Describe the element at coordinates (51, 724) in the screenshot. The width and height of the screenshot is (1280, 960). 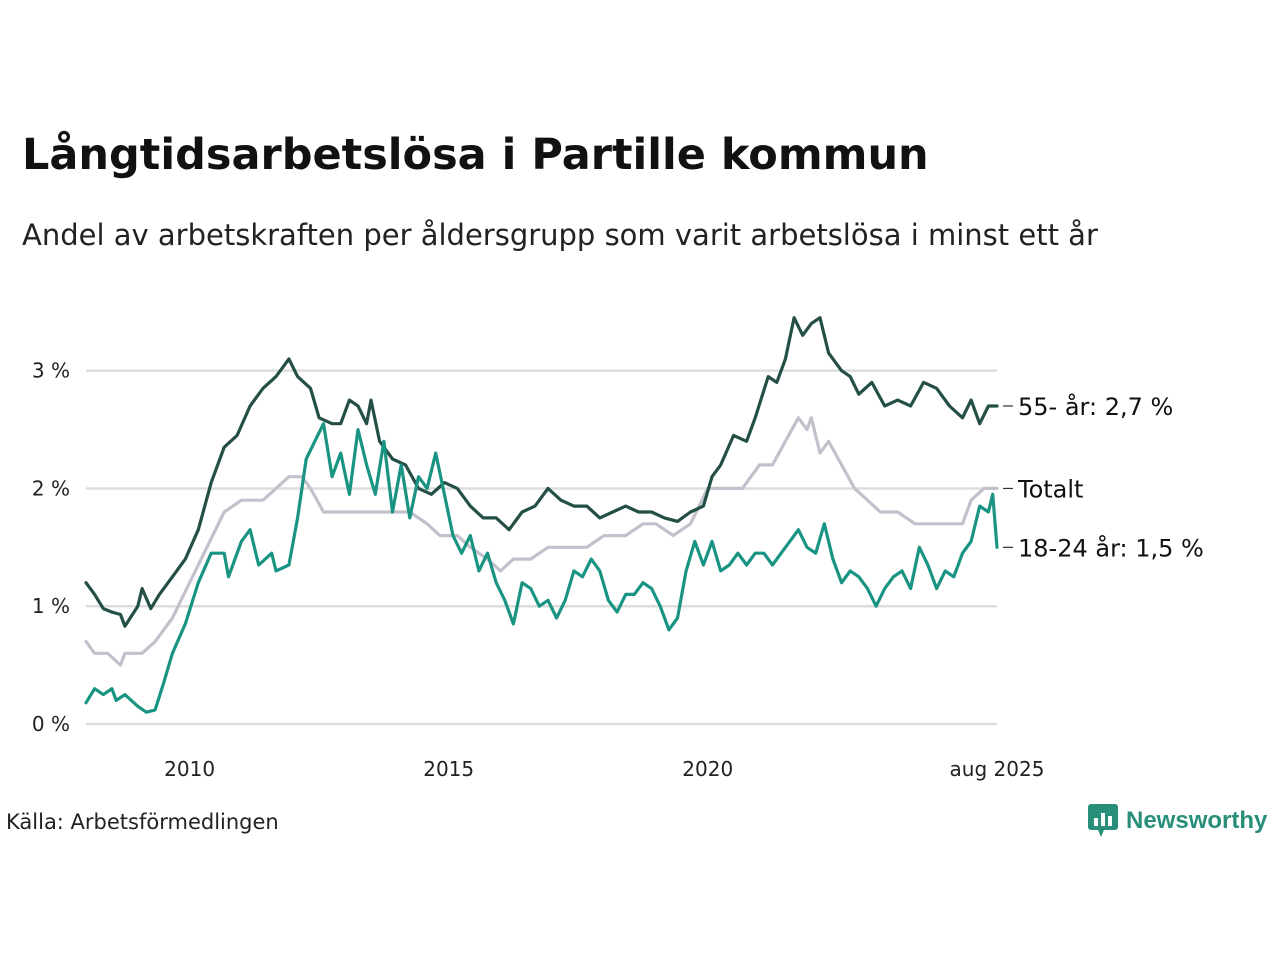
I see `y-tick-label: 0 %` at that location.